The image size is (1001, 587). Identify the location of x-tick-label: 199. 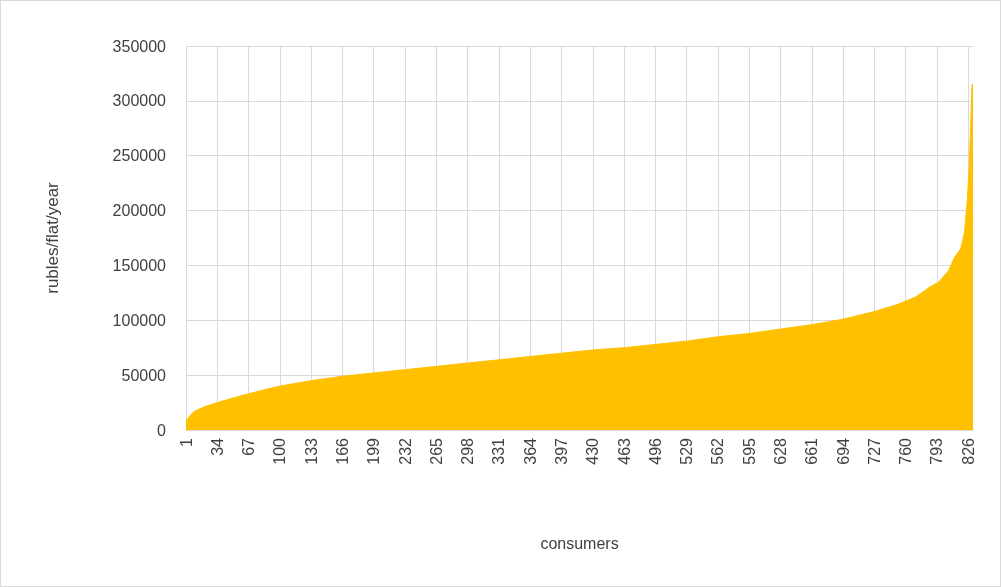
(374, 451).